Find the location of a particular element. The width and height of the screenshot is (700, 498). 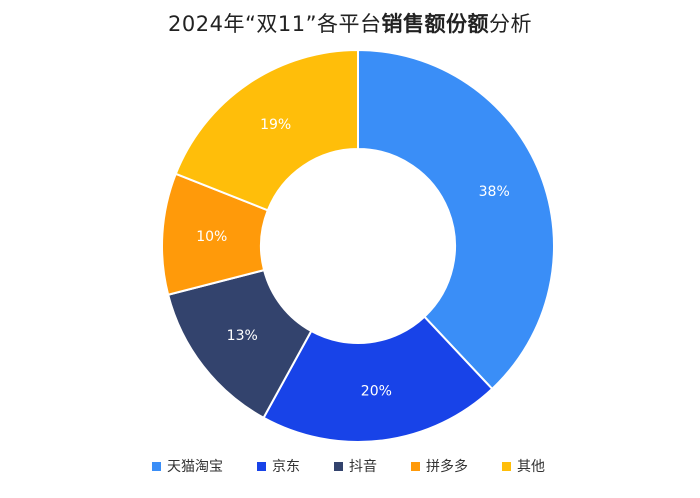

slice-label-other: 19% is located at coordinates (275, 125).